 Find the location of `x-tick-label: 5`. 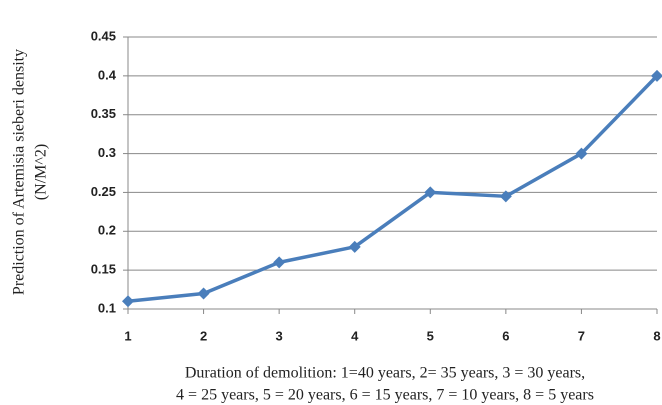

x-tick-label: 5 is located at coordinates (430, 335).